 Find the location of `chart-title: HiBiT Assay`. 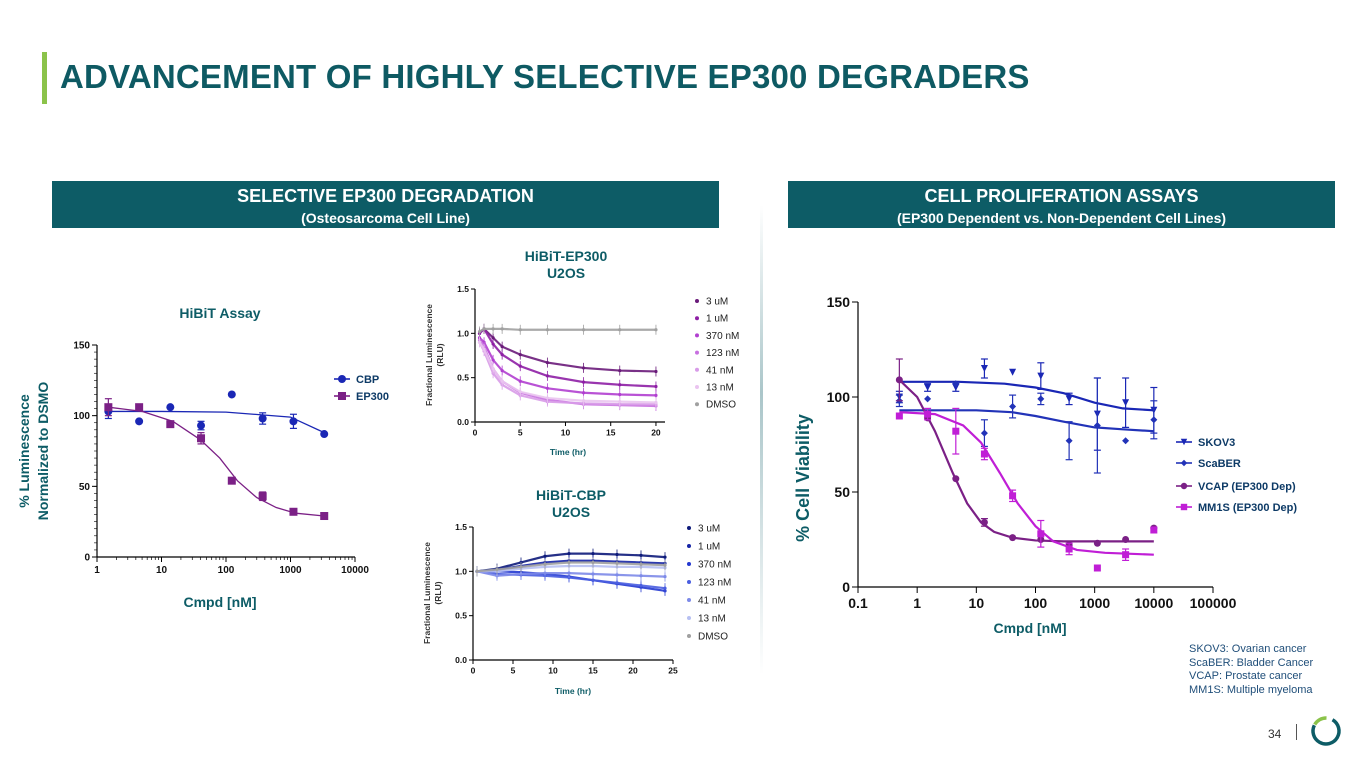

chart-title: HiBiT Assay is located at coordinates (219, 313).